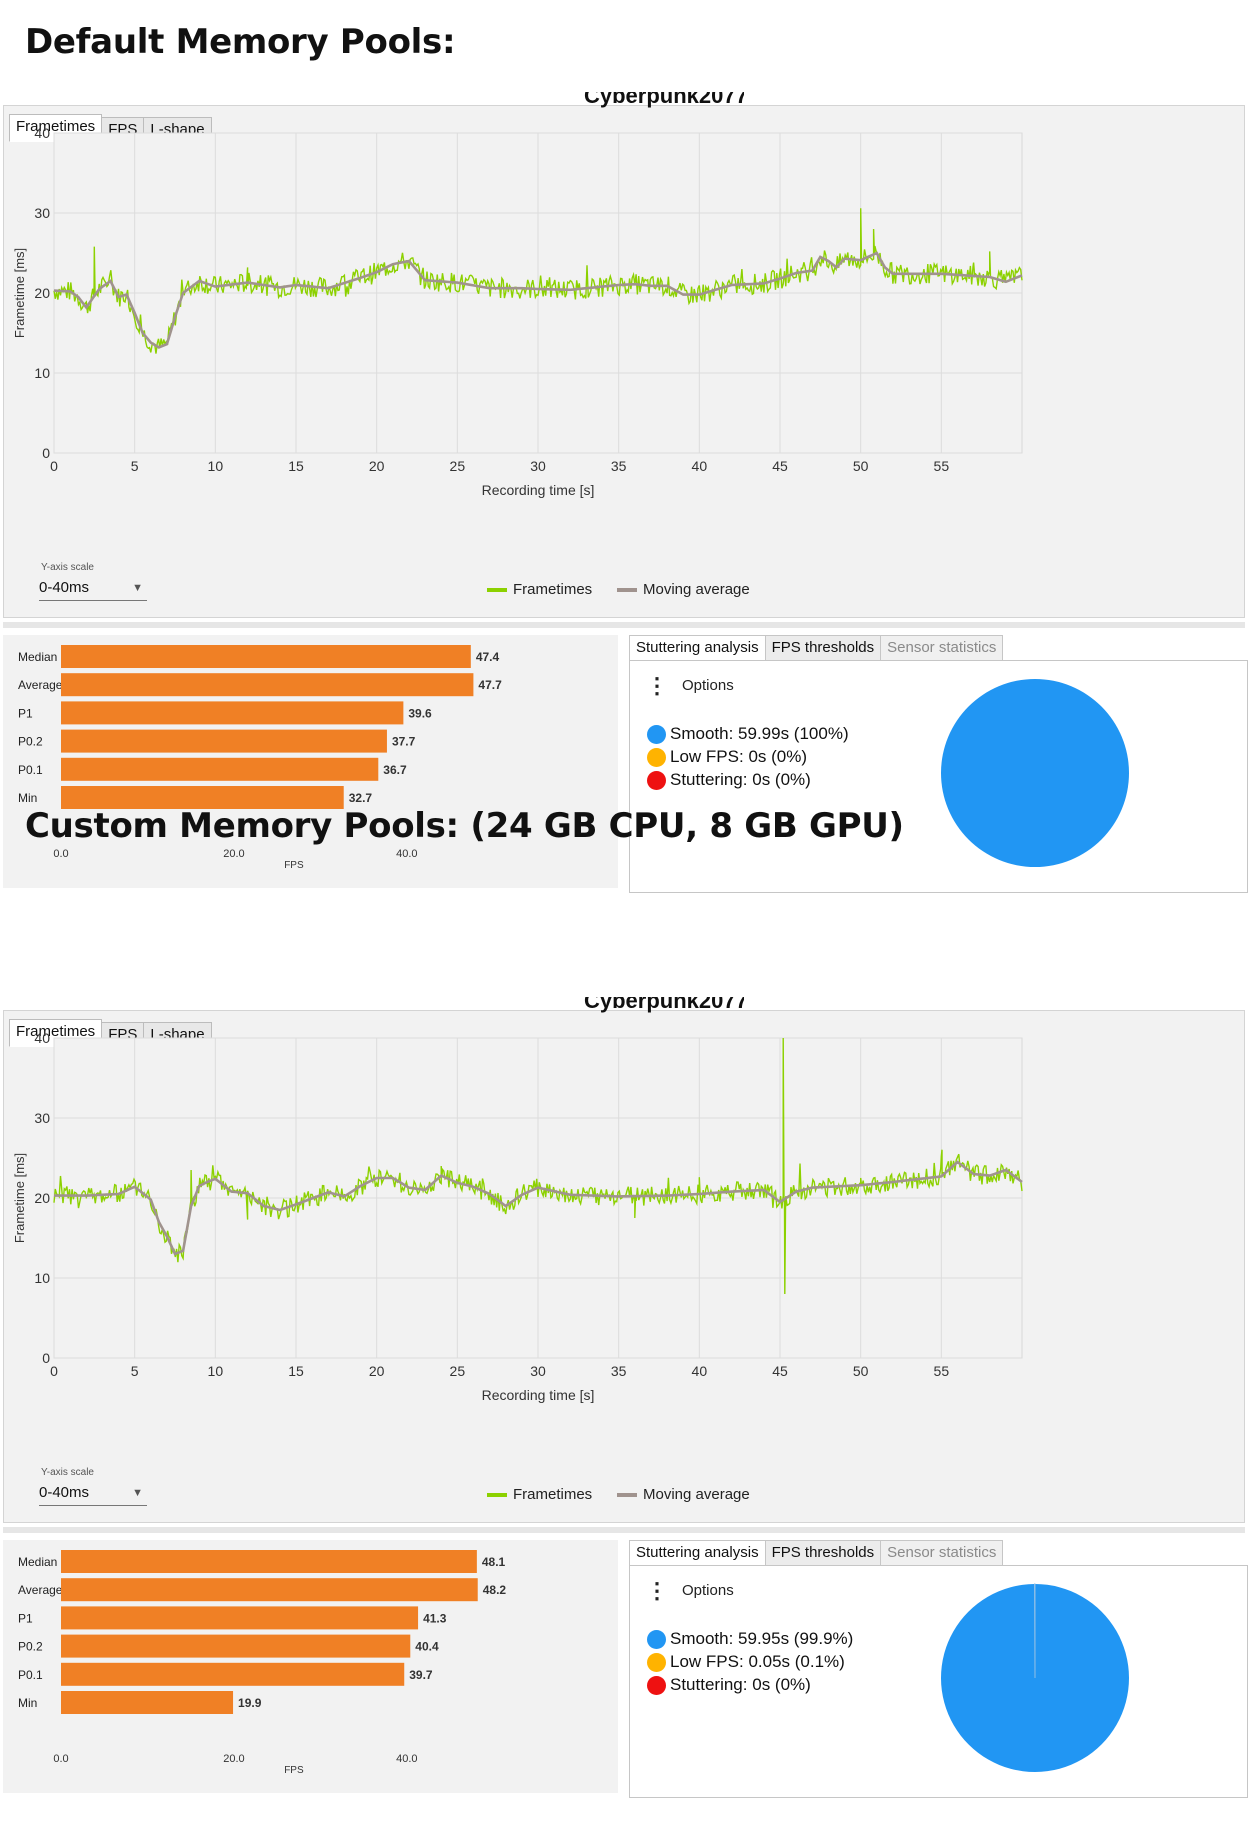 This screenshot has width=1248, height=1830. Describe the element at coordinates (395, 770) in the screenshot. I see `bar-value-label: 36.7` at that location.